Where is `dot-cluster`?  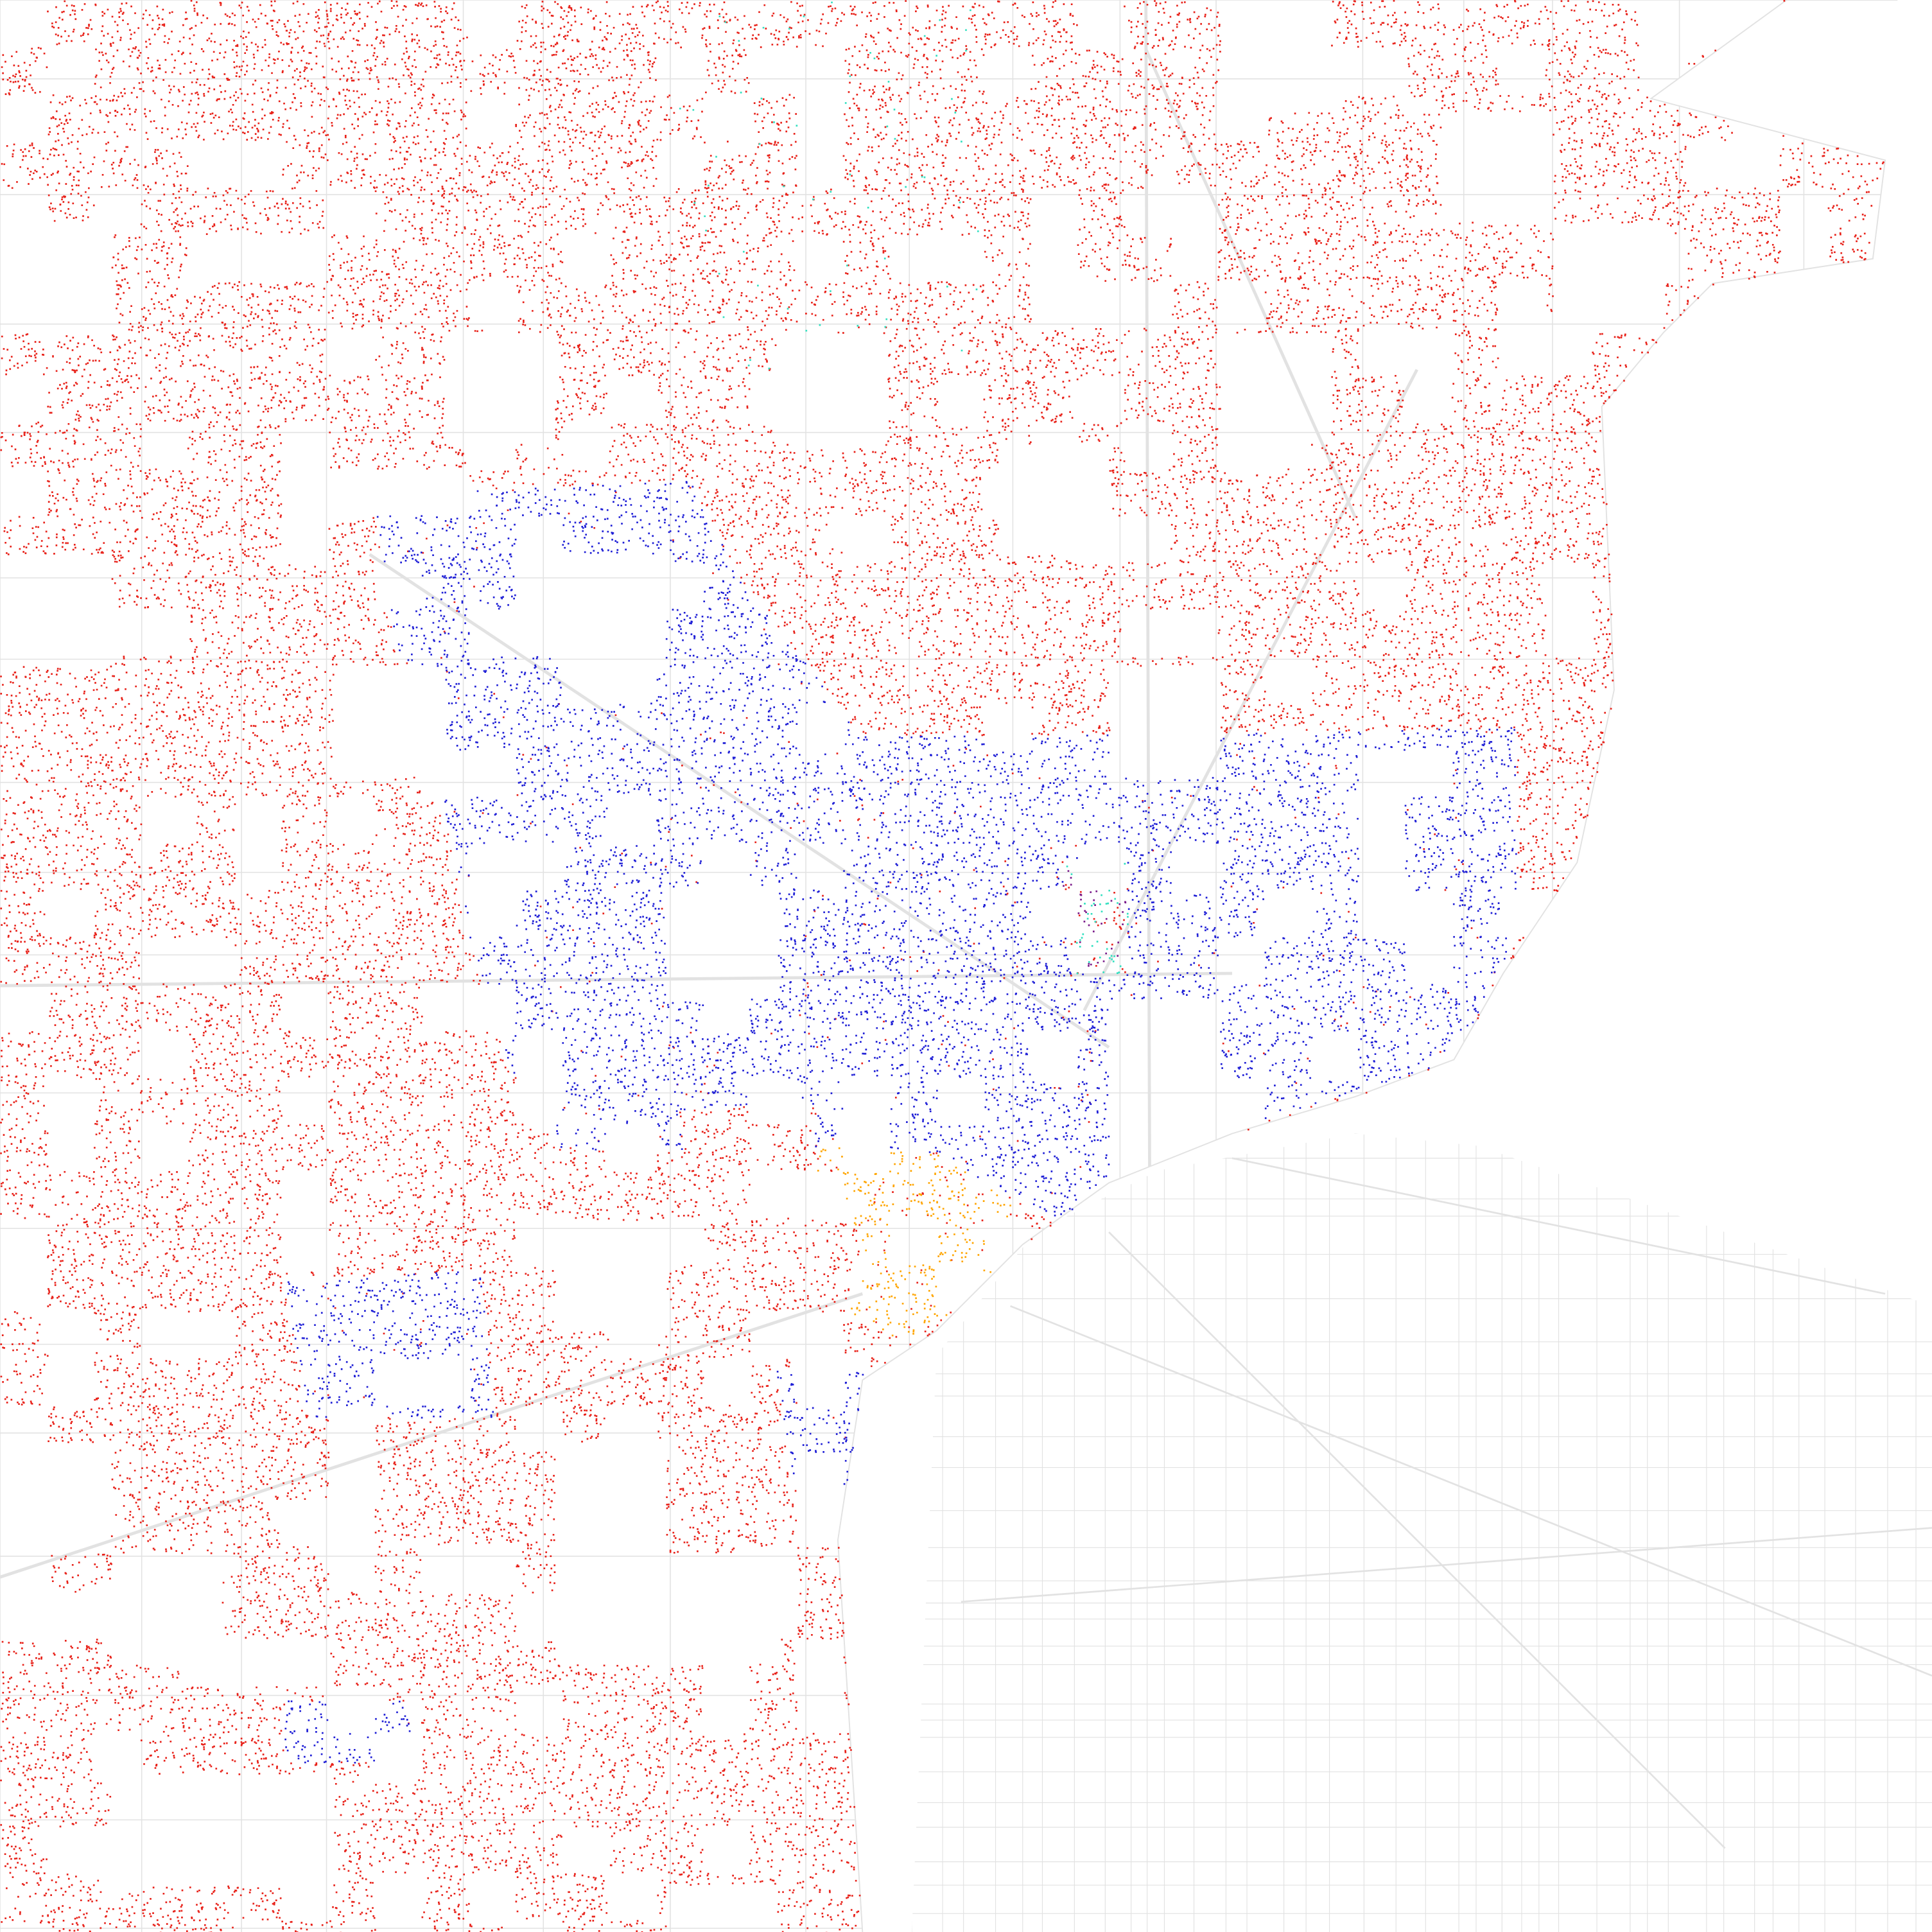 dot-cluster is located at coordinates (914, 1242).